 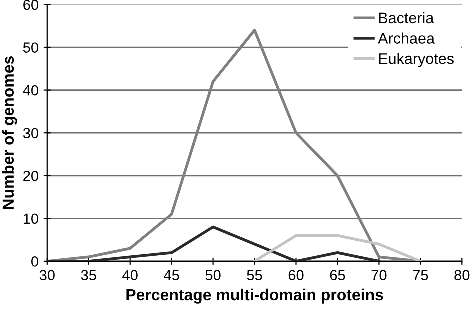 What do you see at coordinates (213, 275) in the screenshot?
I see `x-tick-label: 50` at bounding box center [213, 275].